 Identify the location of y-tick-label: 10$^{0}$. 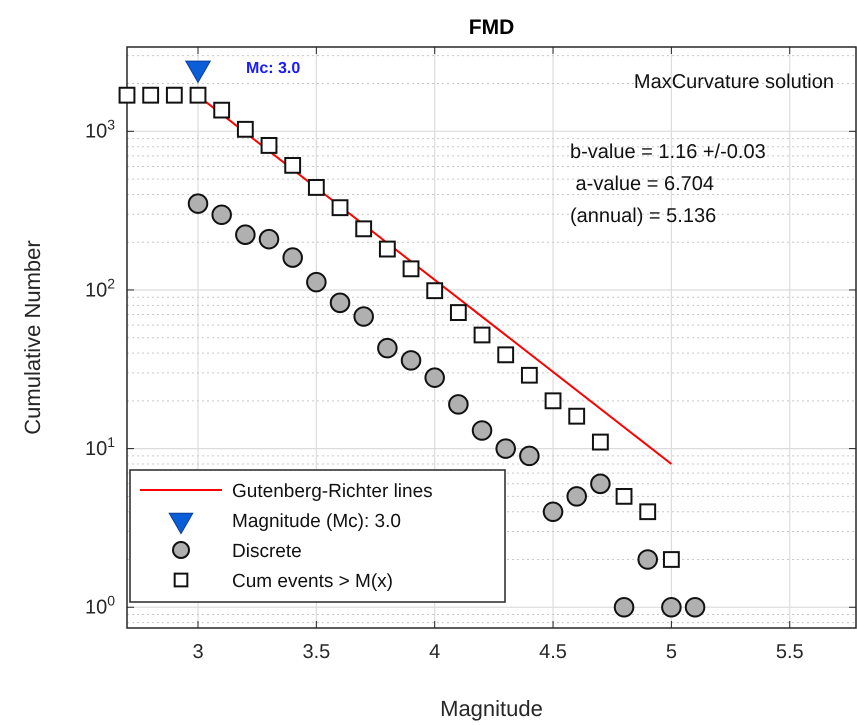
(100, 605).